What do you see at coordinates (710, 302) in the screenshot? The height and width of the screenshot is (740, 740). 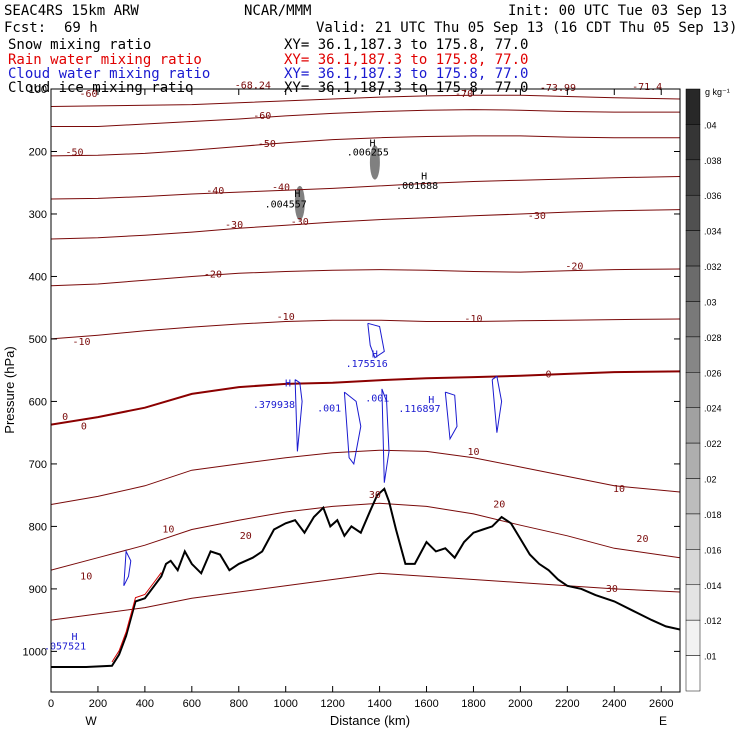 I see `colorbar-label-5: .03` at bounding box center [710, 302].